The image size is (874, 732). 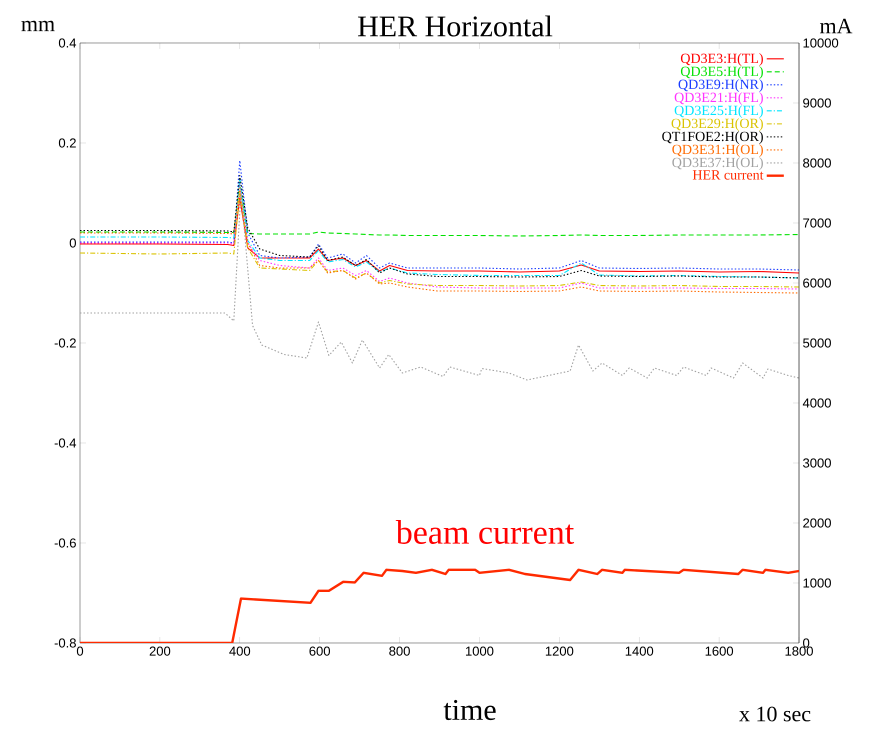 What do you see at coordinates (717, 124) in the screenshot?
I see `legend-label: QD3E29:H(OR)` at bounding box center [717, 124].